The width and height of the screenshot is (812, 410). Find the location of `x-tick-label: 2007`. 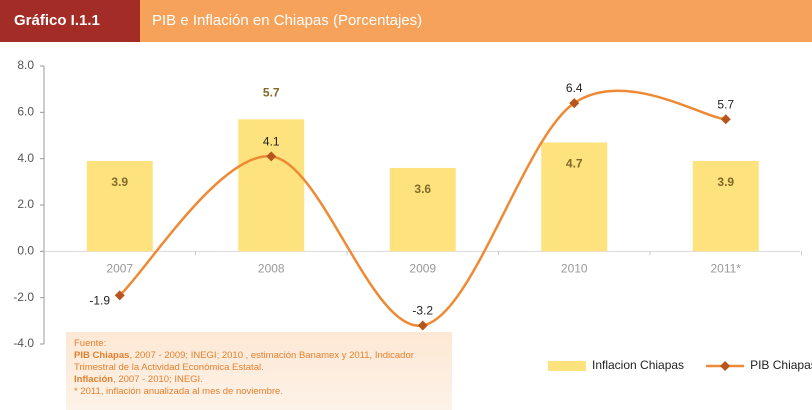

x-tick-label: 2007 is located at coordinates (119, 269).